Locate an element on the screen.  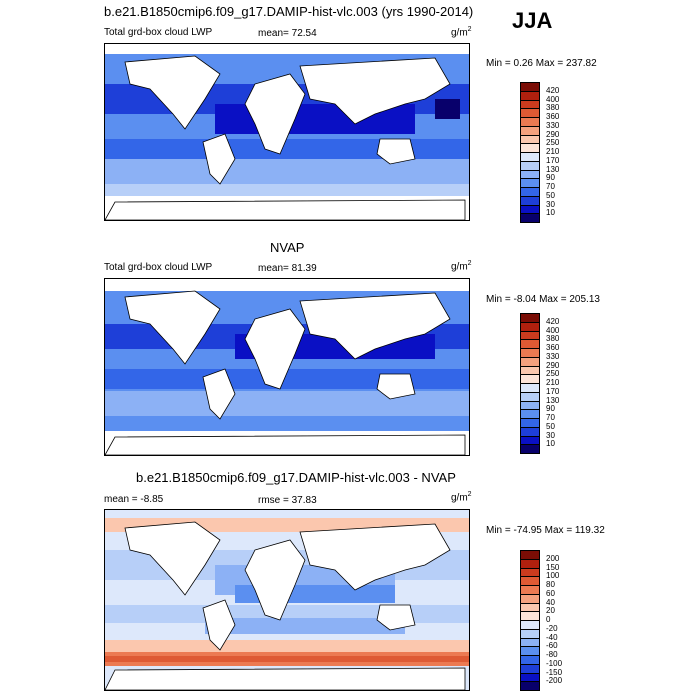
colorbar-tick-label: 20 is located at coordinates (550, 611).